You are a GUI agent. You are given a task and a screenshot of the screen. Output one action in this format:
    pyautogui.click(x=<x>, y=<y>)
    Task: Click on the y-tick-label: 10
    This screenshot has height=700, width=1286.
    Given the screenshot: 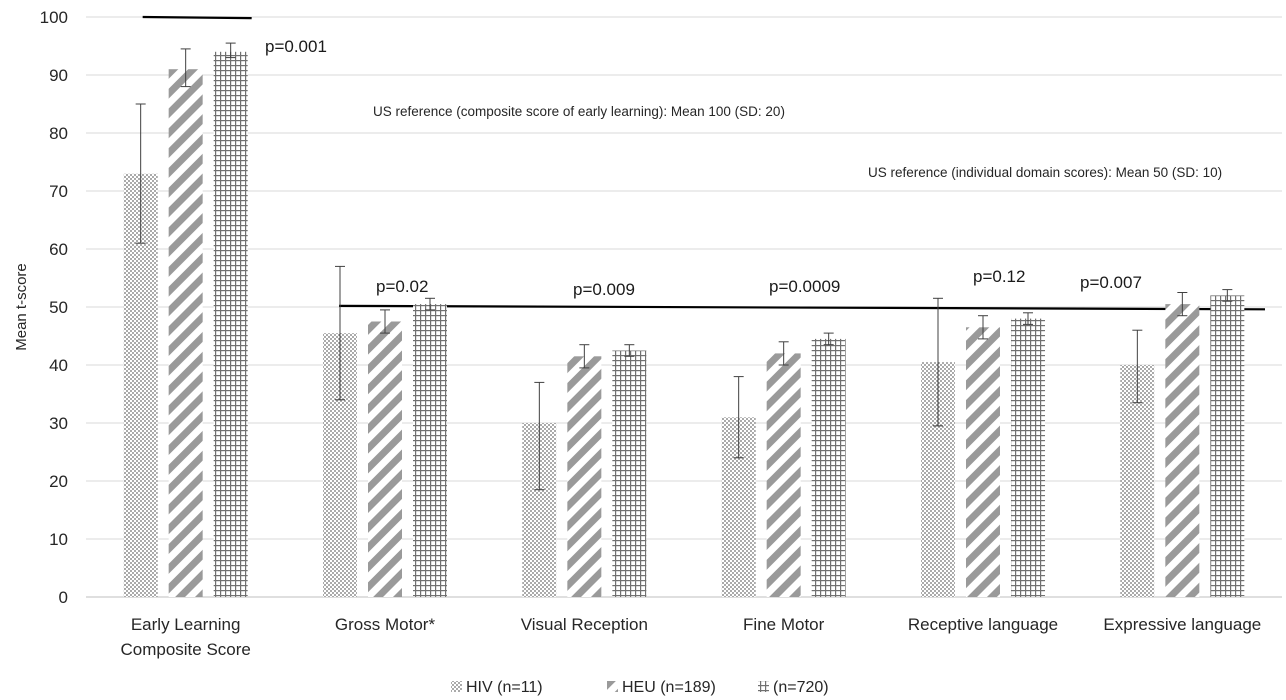 What is the action you would take?
    pyautogui.click(x=58, y=539)
    